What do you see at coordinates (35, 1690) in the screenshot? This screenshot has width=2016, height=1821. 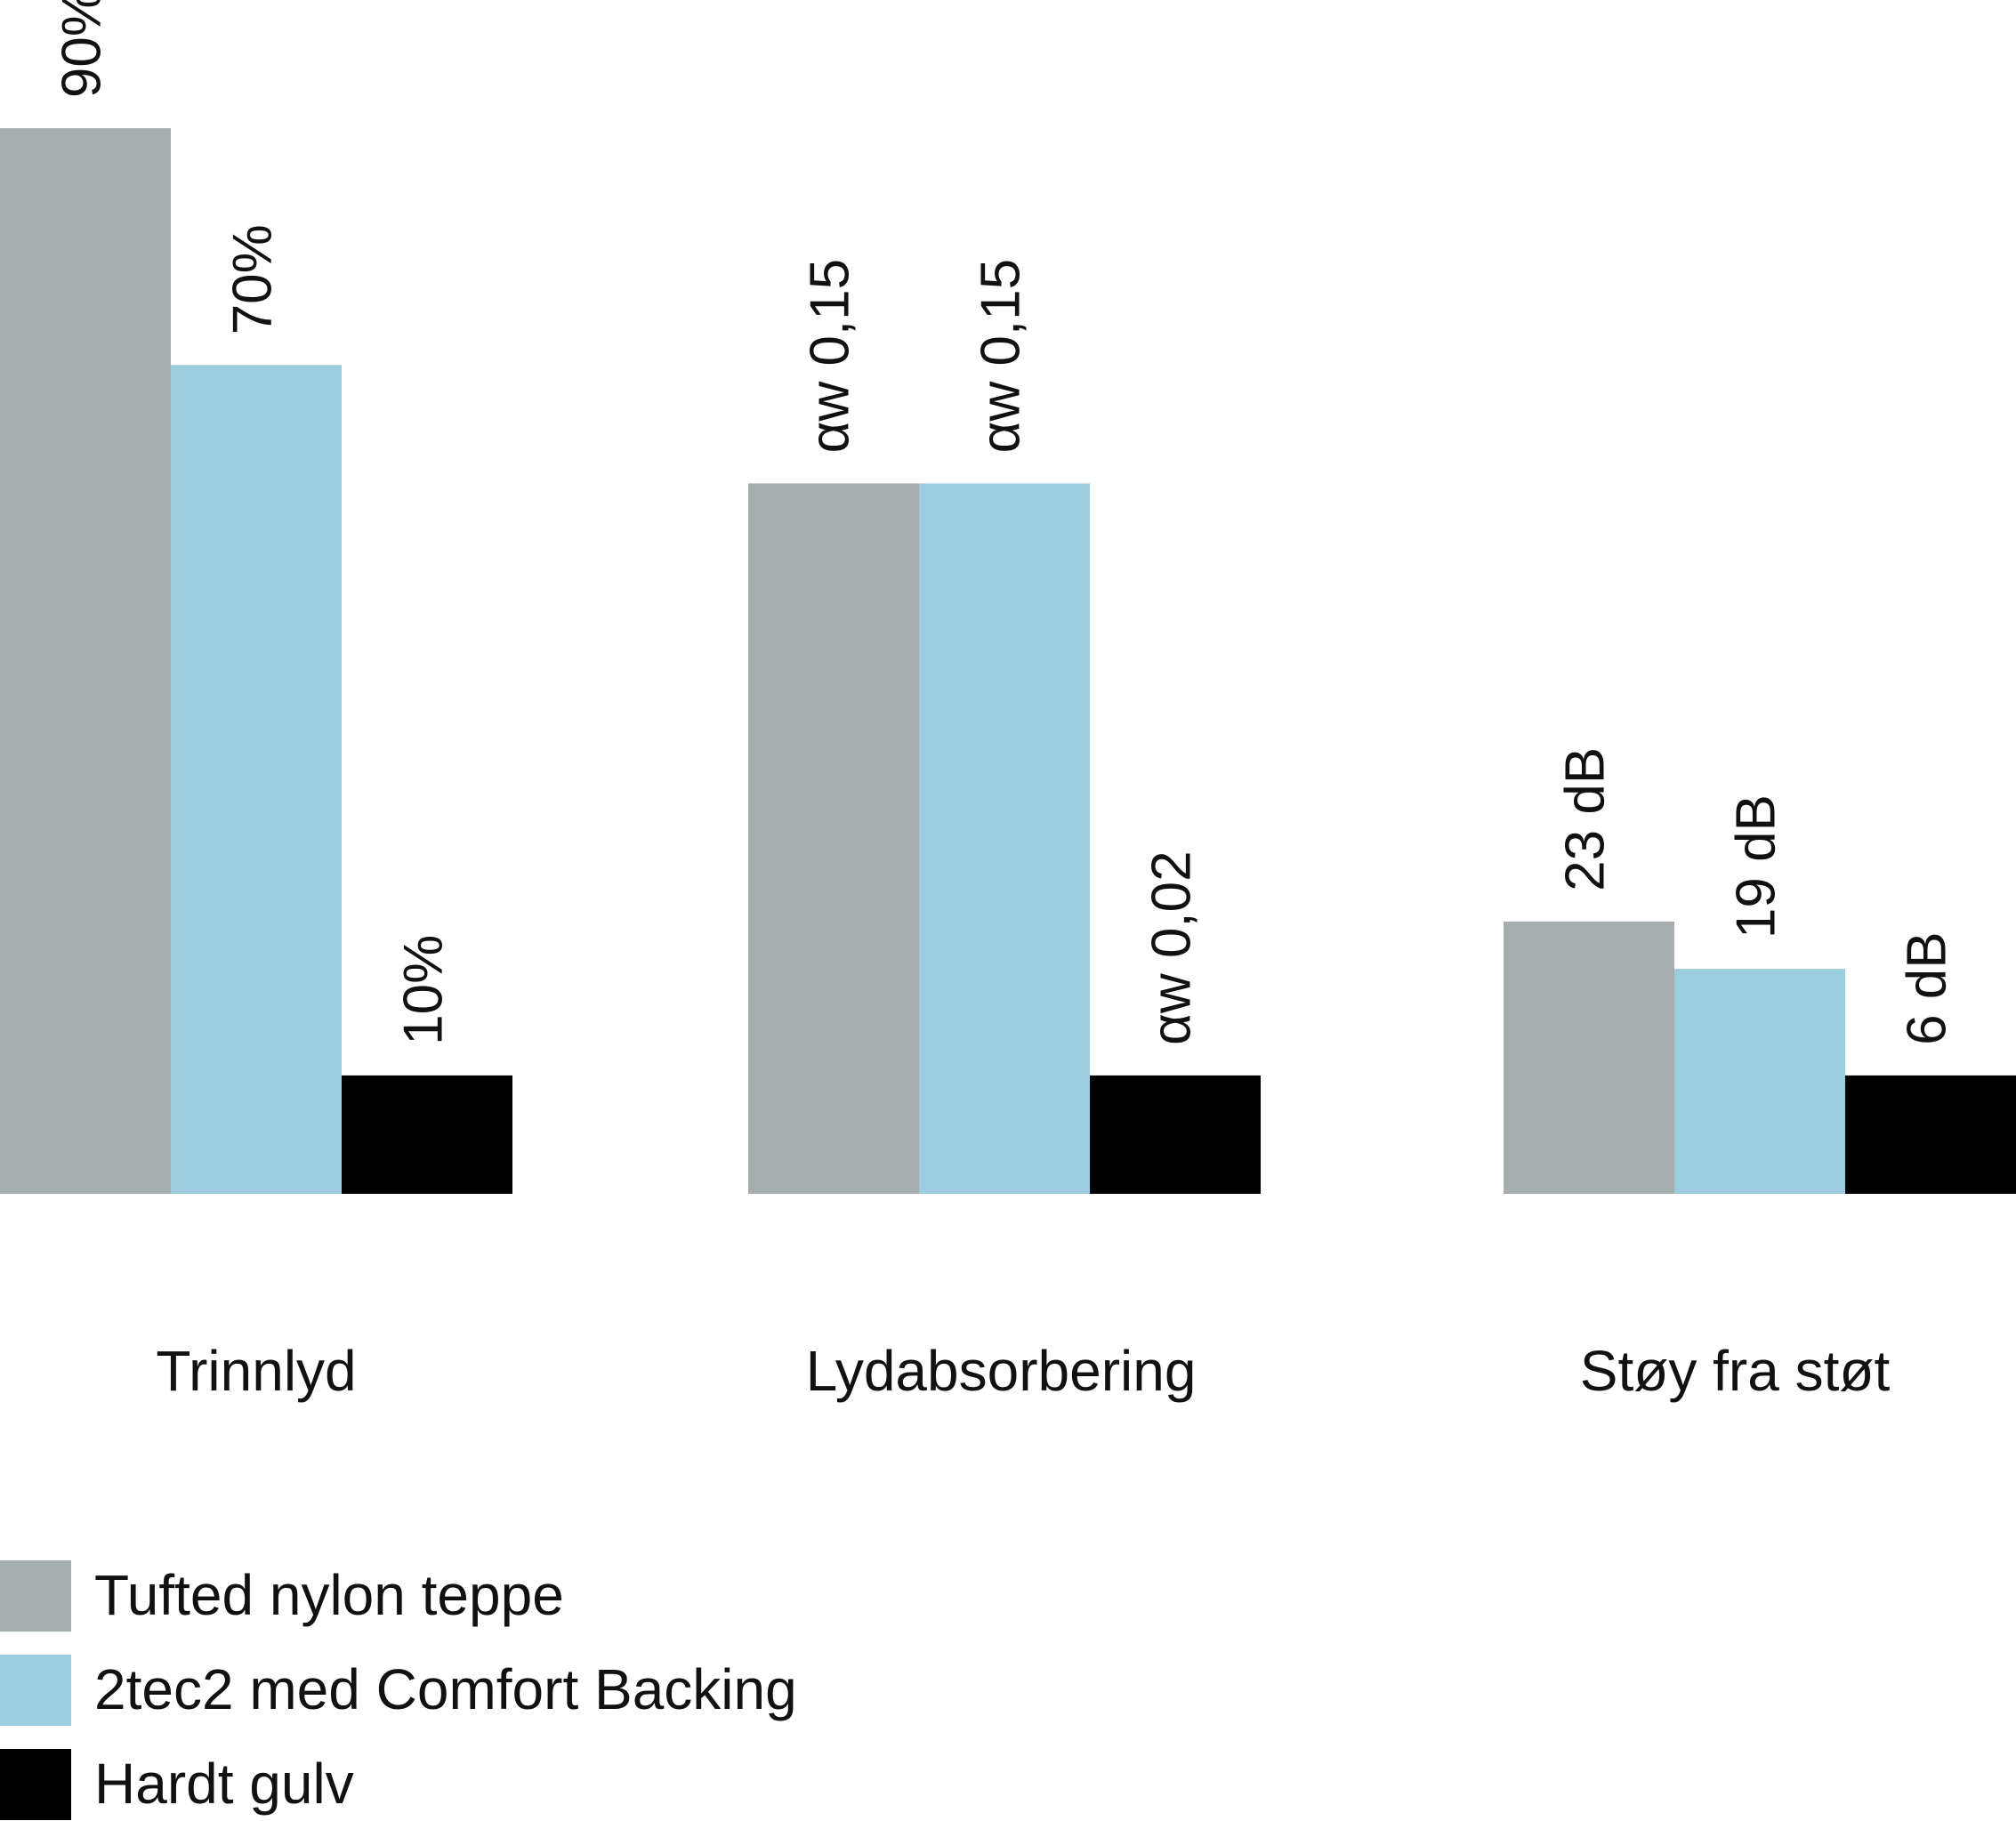 I see `legend-swatch-2tec2-med-comfort-backing` at bounding box center [35, 1690].